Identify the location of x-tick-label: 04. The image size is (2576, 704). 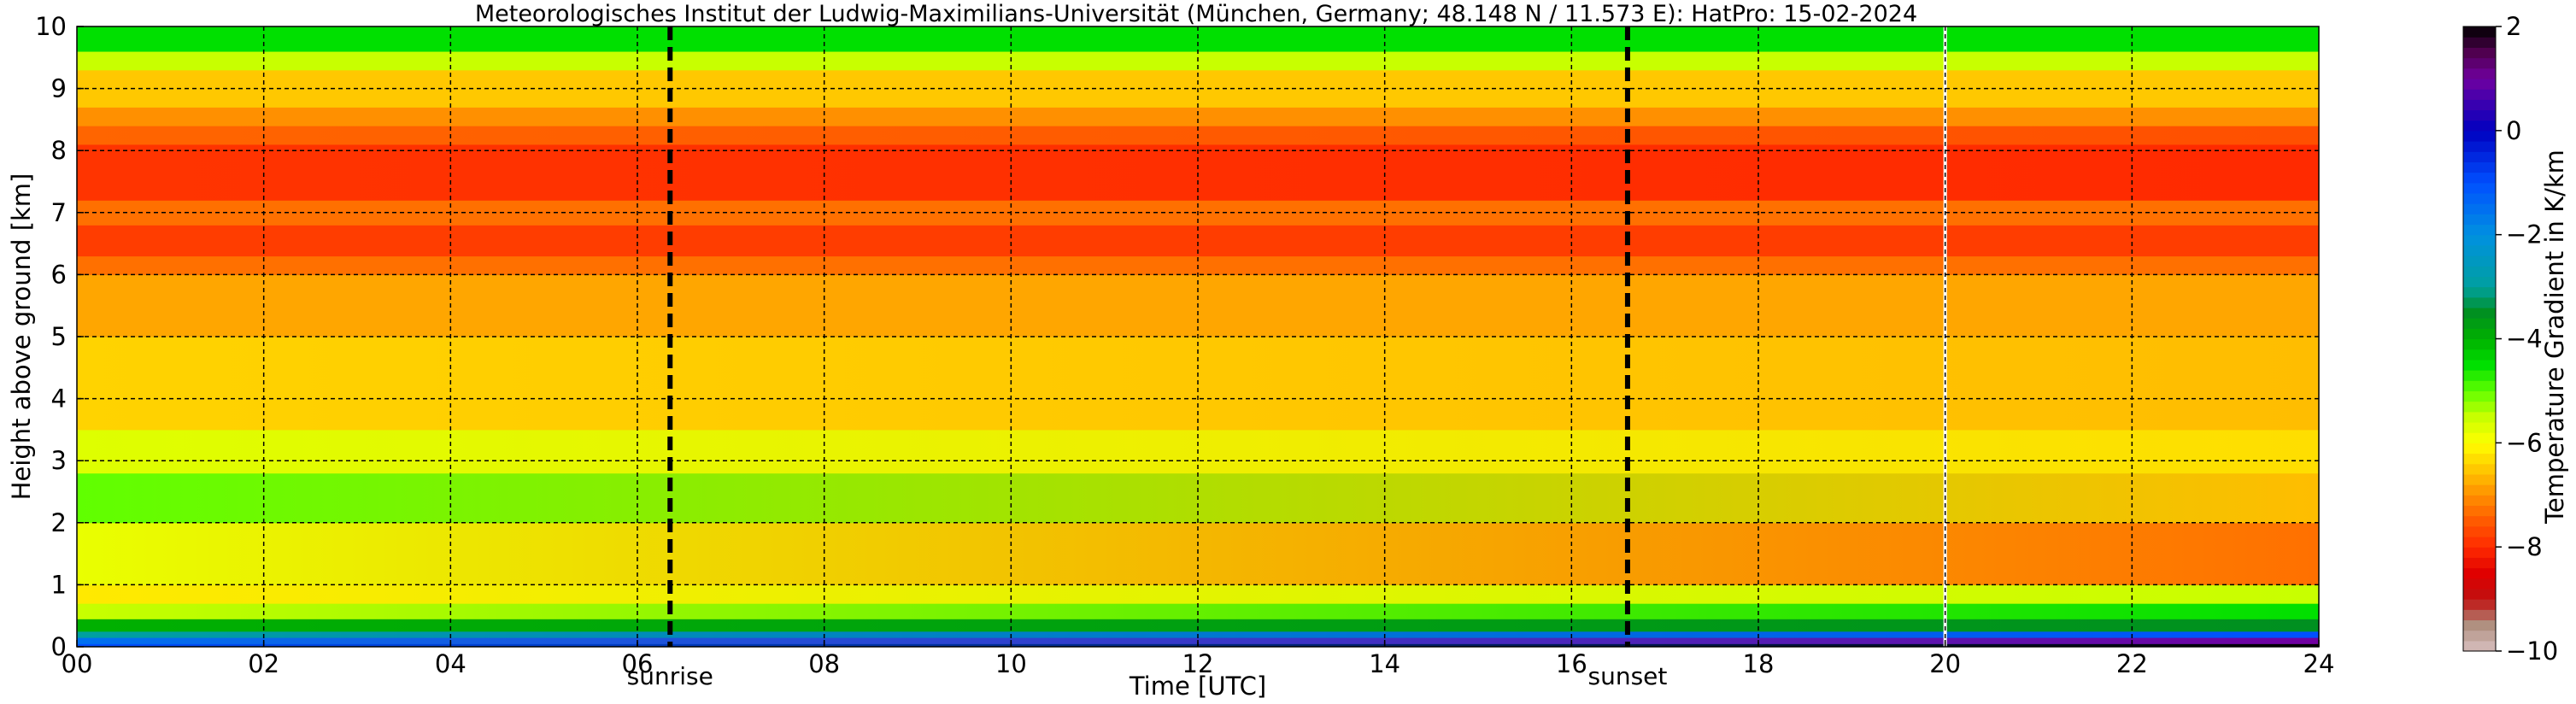
(451, 663).